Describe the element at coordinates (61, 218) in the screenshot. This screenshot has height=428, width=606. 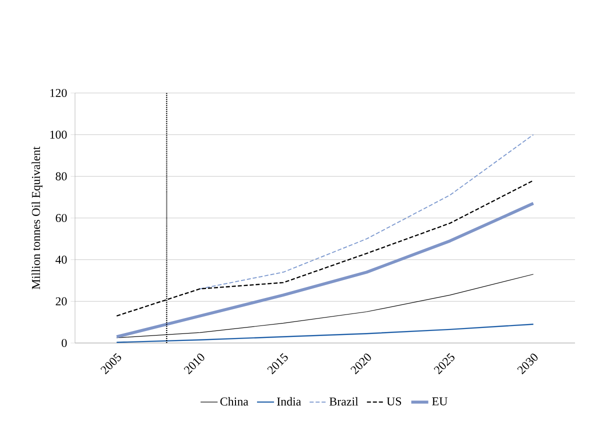
I see `y-tick-label: 60` at that location.